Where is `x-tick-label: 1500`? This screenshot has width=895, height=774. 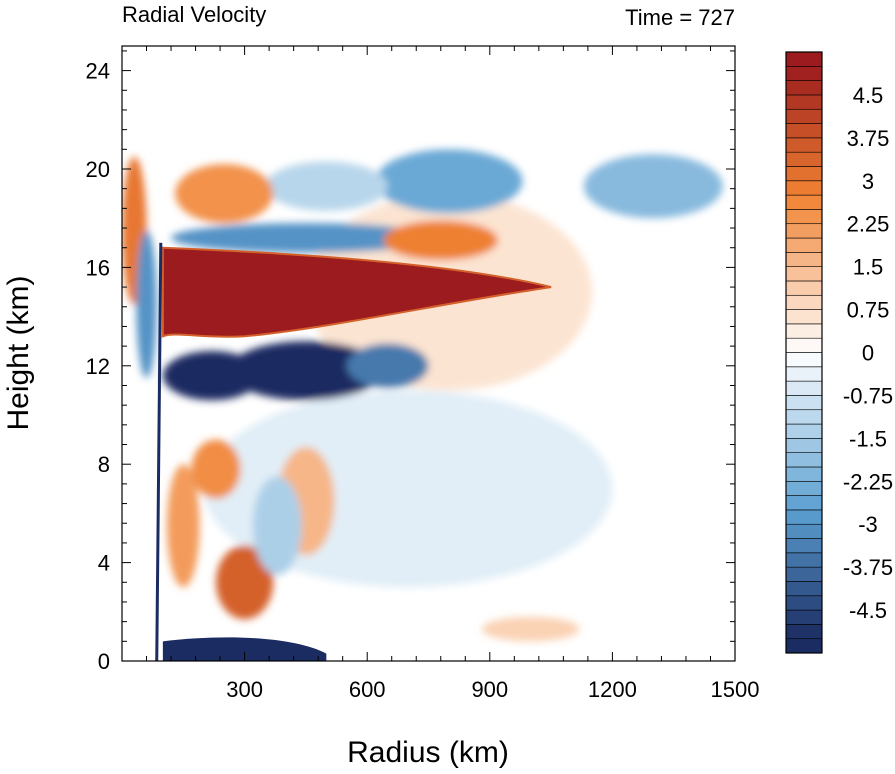 x-tick-label: 1500 is located at coordinates (735, 689).